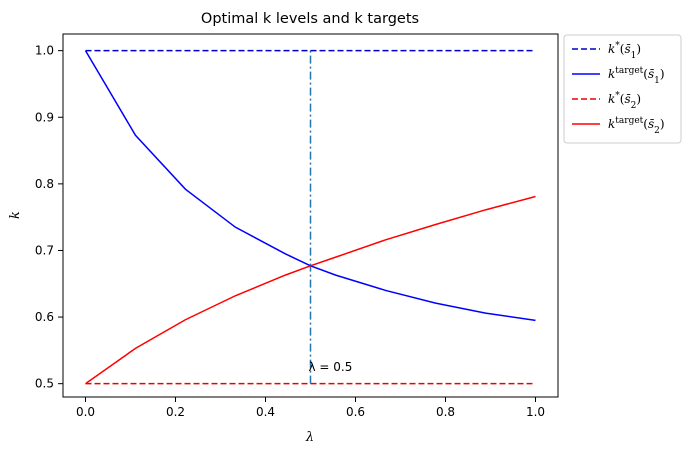  I want to click on chart-title: Optimal k levels and k targets, so click(310, 19).